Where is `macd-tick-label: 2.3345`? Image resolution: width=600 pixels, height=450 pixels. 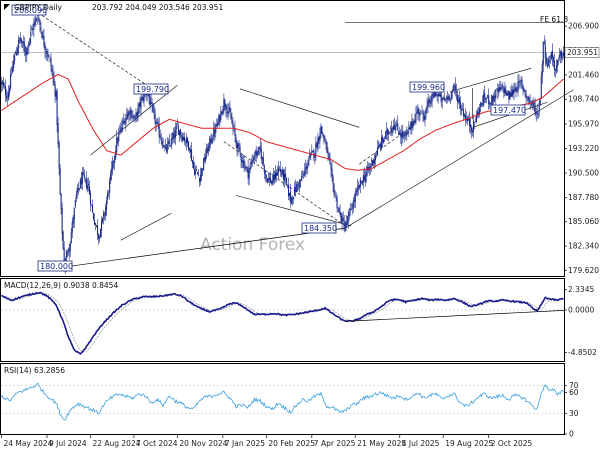 macd-tick-label: 2.3345 is located at coordinates (581, 289).